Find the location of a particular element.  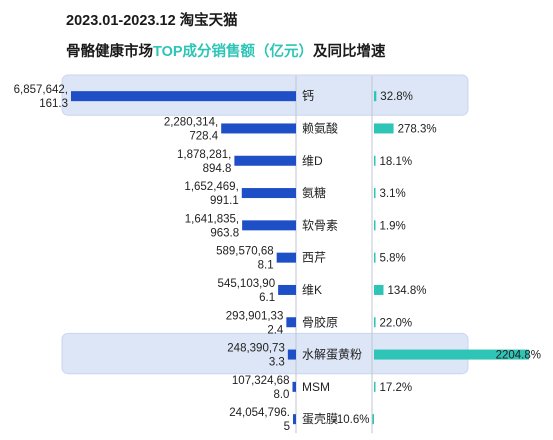

growth-label-6: 134.8% is located at coordinates (406, 291).